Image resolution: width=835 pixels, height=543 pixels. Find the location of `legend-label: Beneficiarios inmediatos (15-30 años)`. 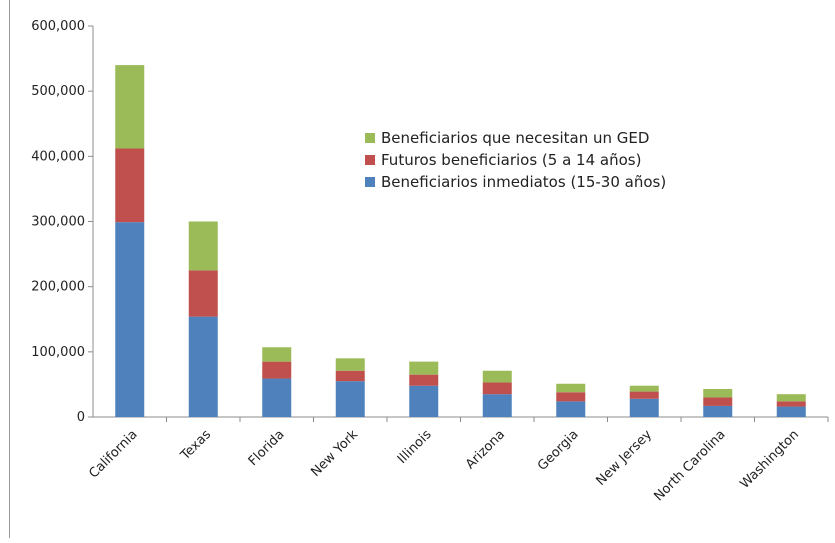

legend-label: Beneficiarios inmediatos (15-30 años) is located at coordinates (523, 182).